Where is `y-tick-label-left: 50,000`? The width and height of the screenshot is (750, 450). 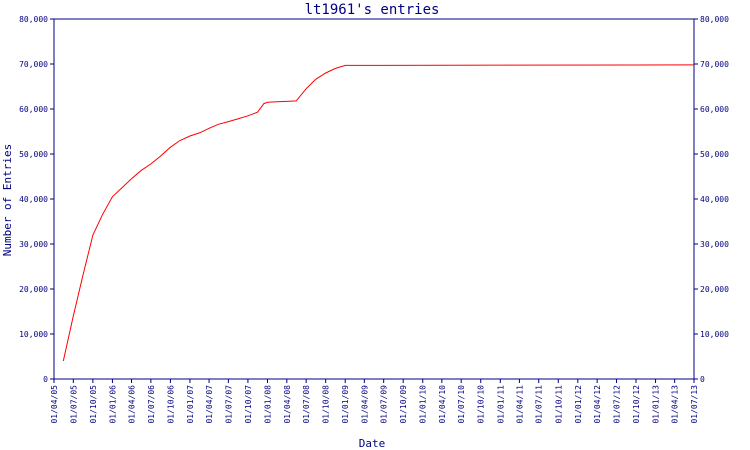
y-tick-label-left: 50,000 is located at coordinates (33, 154).